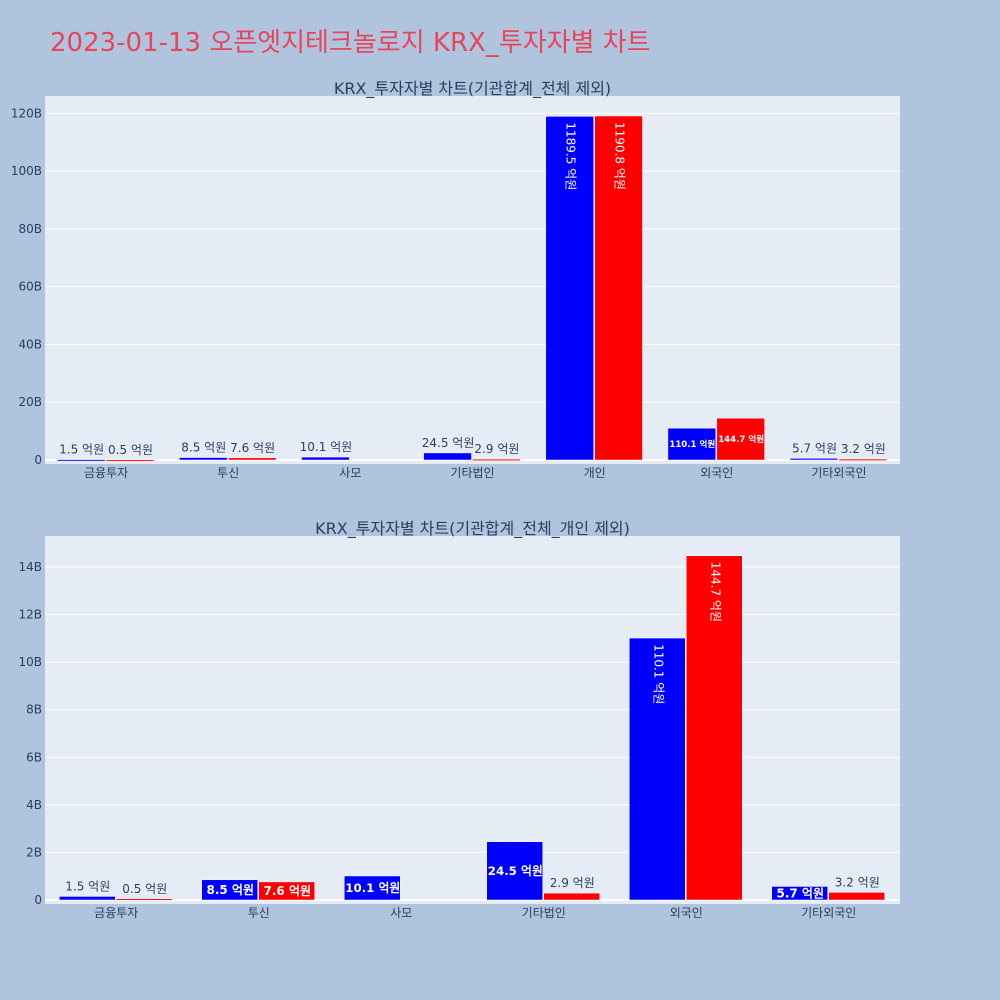  I want to click on chart-title: KRX_투자자별 차트(기관합계_전체_개인 제외), so click(472, 529).